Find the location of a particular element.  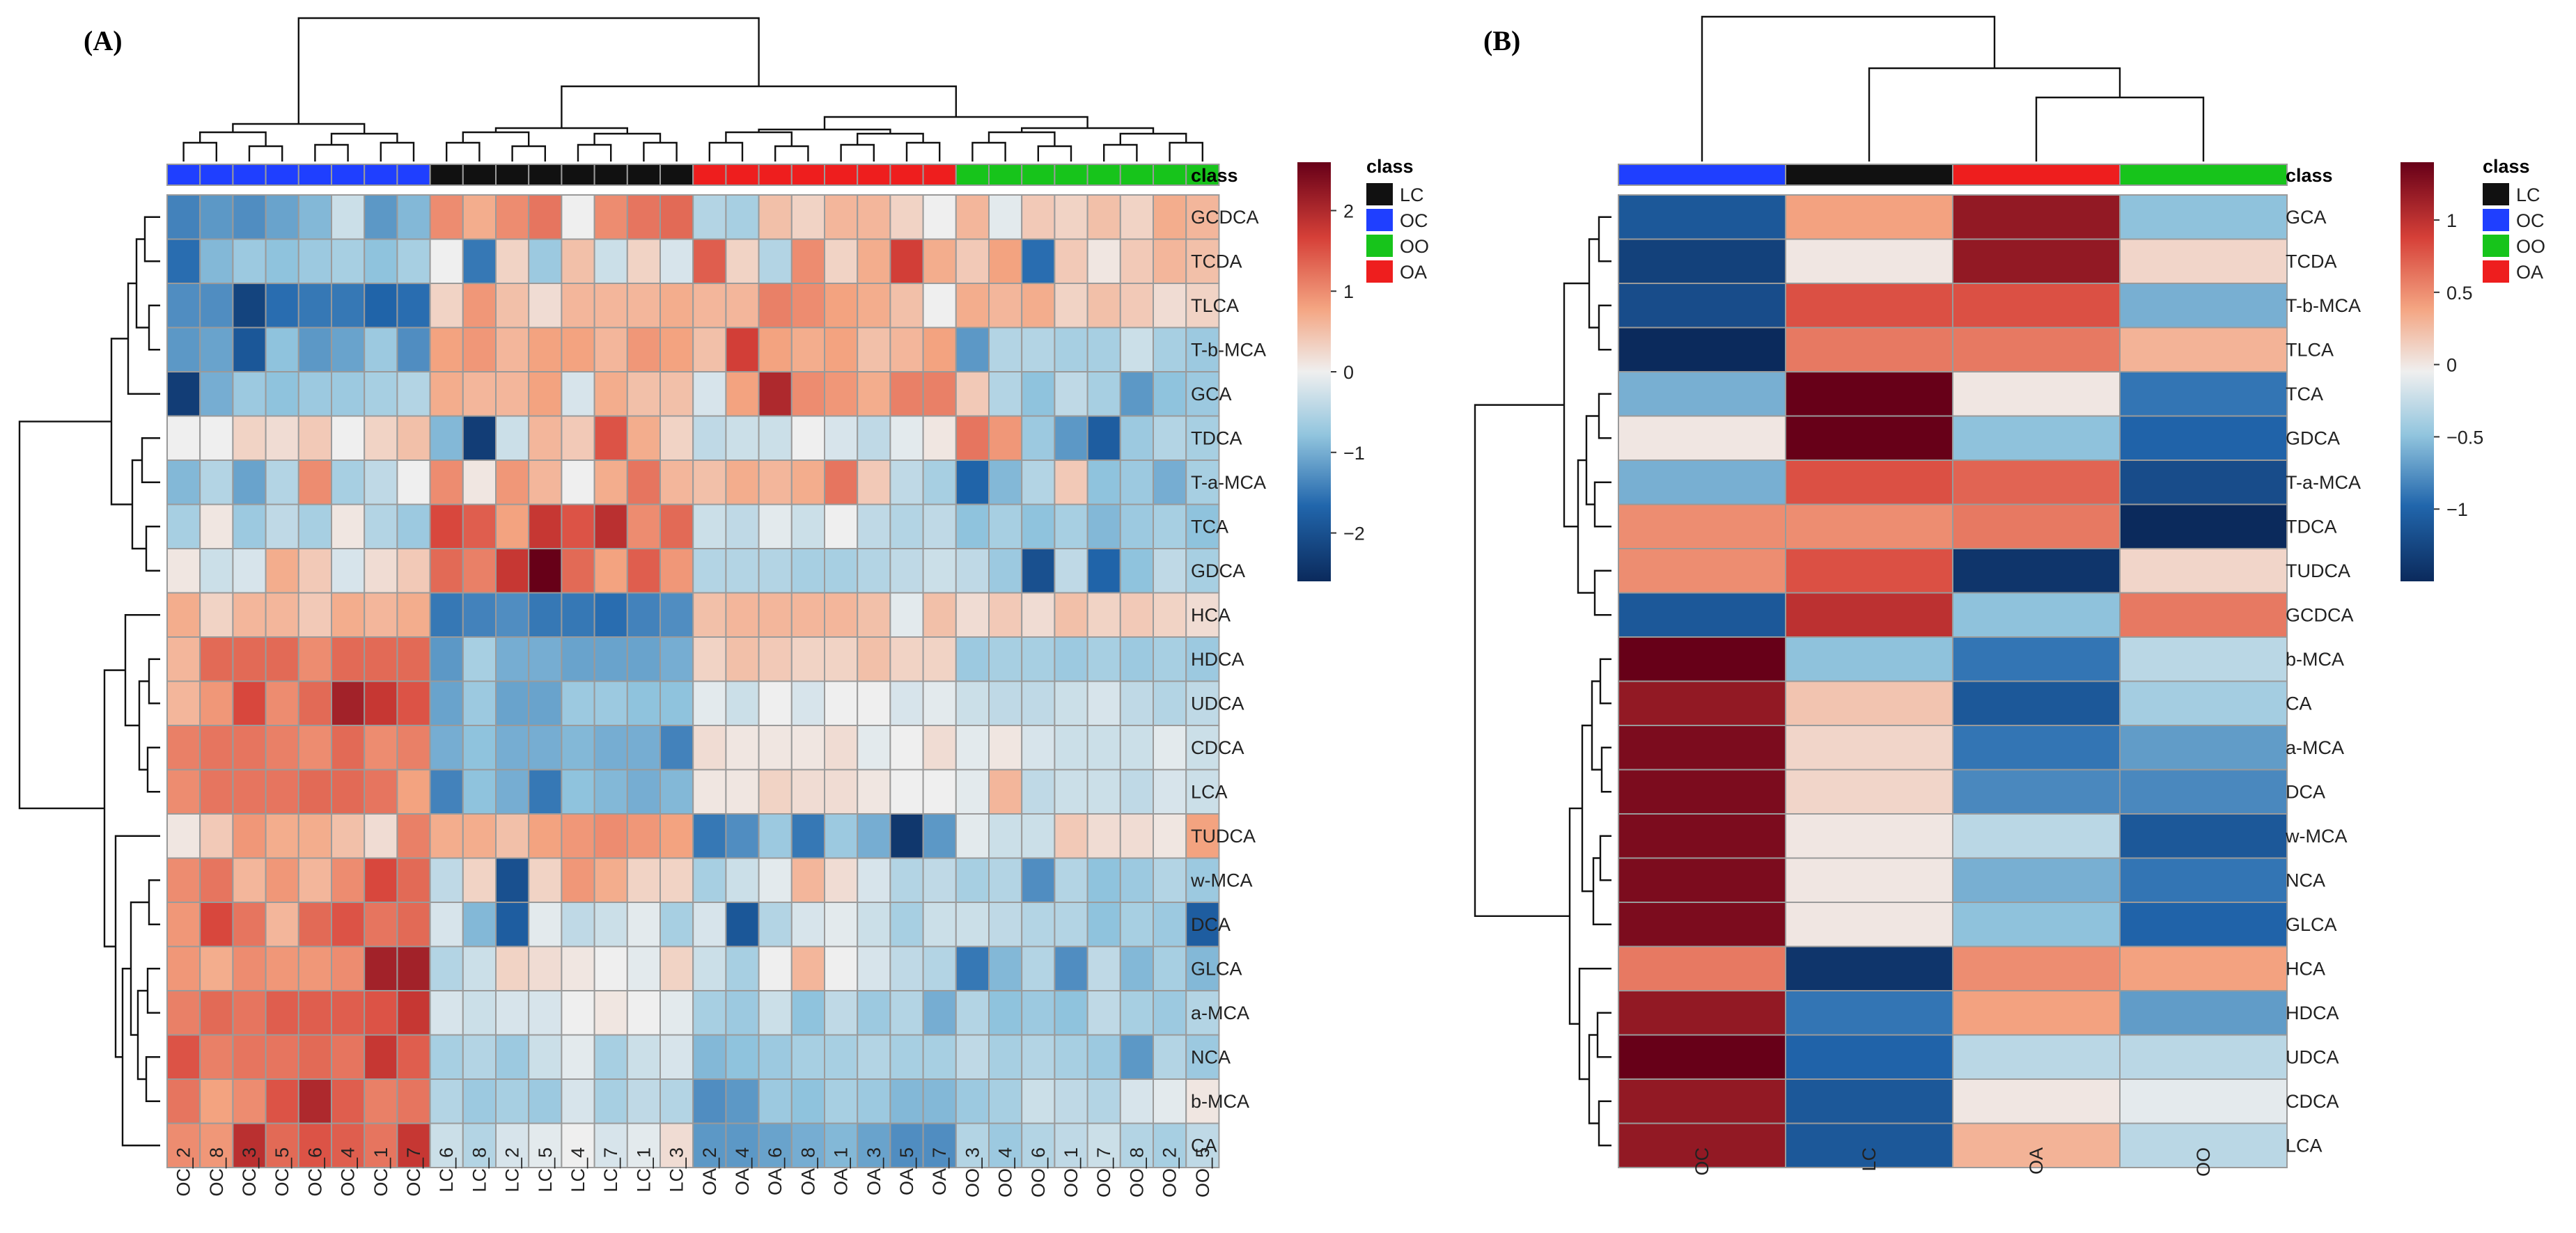

legend-label: LC is located at coordinates (1412, 194).